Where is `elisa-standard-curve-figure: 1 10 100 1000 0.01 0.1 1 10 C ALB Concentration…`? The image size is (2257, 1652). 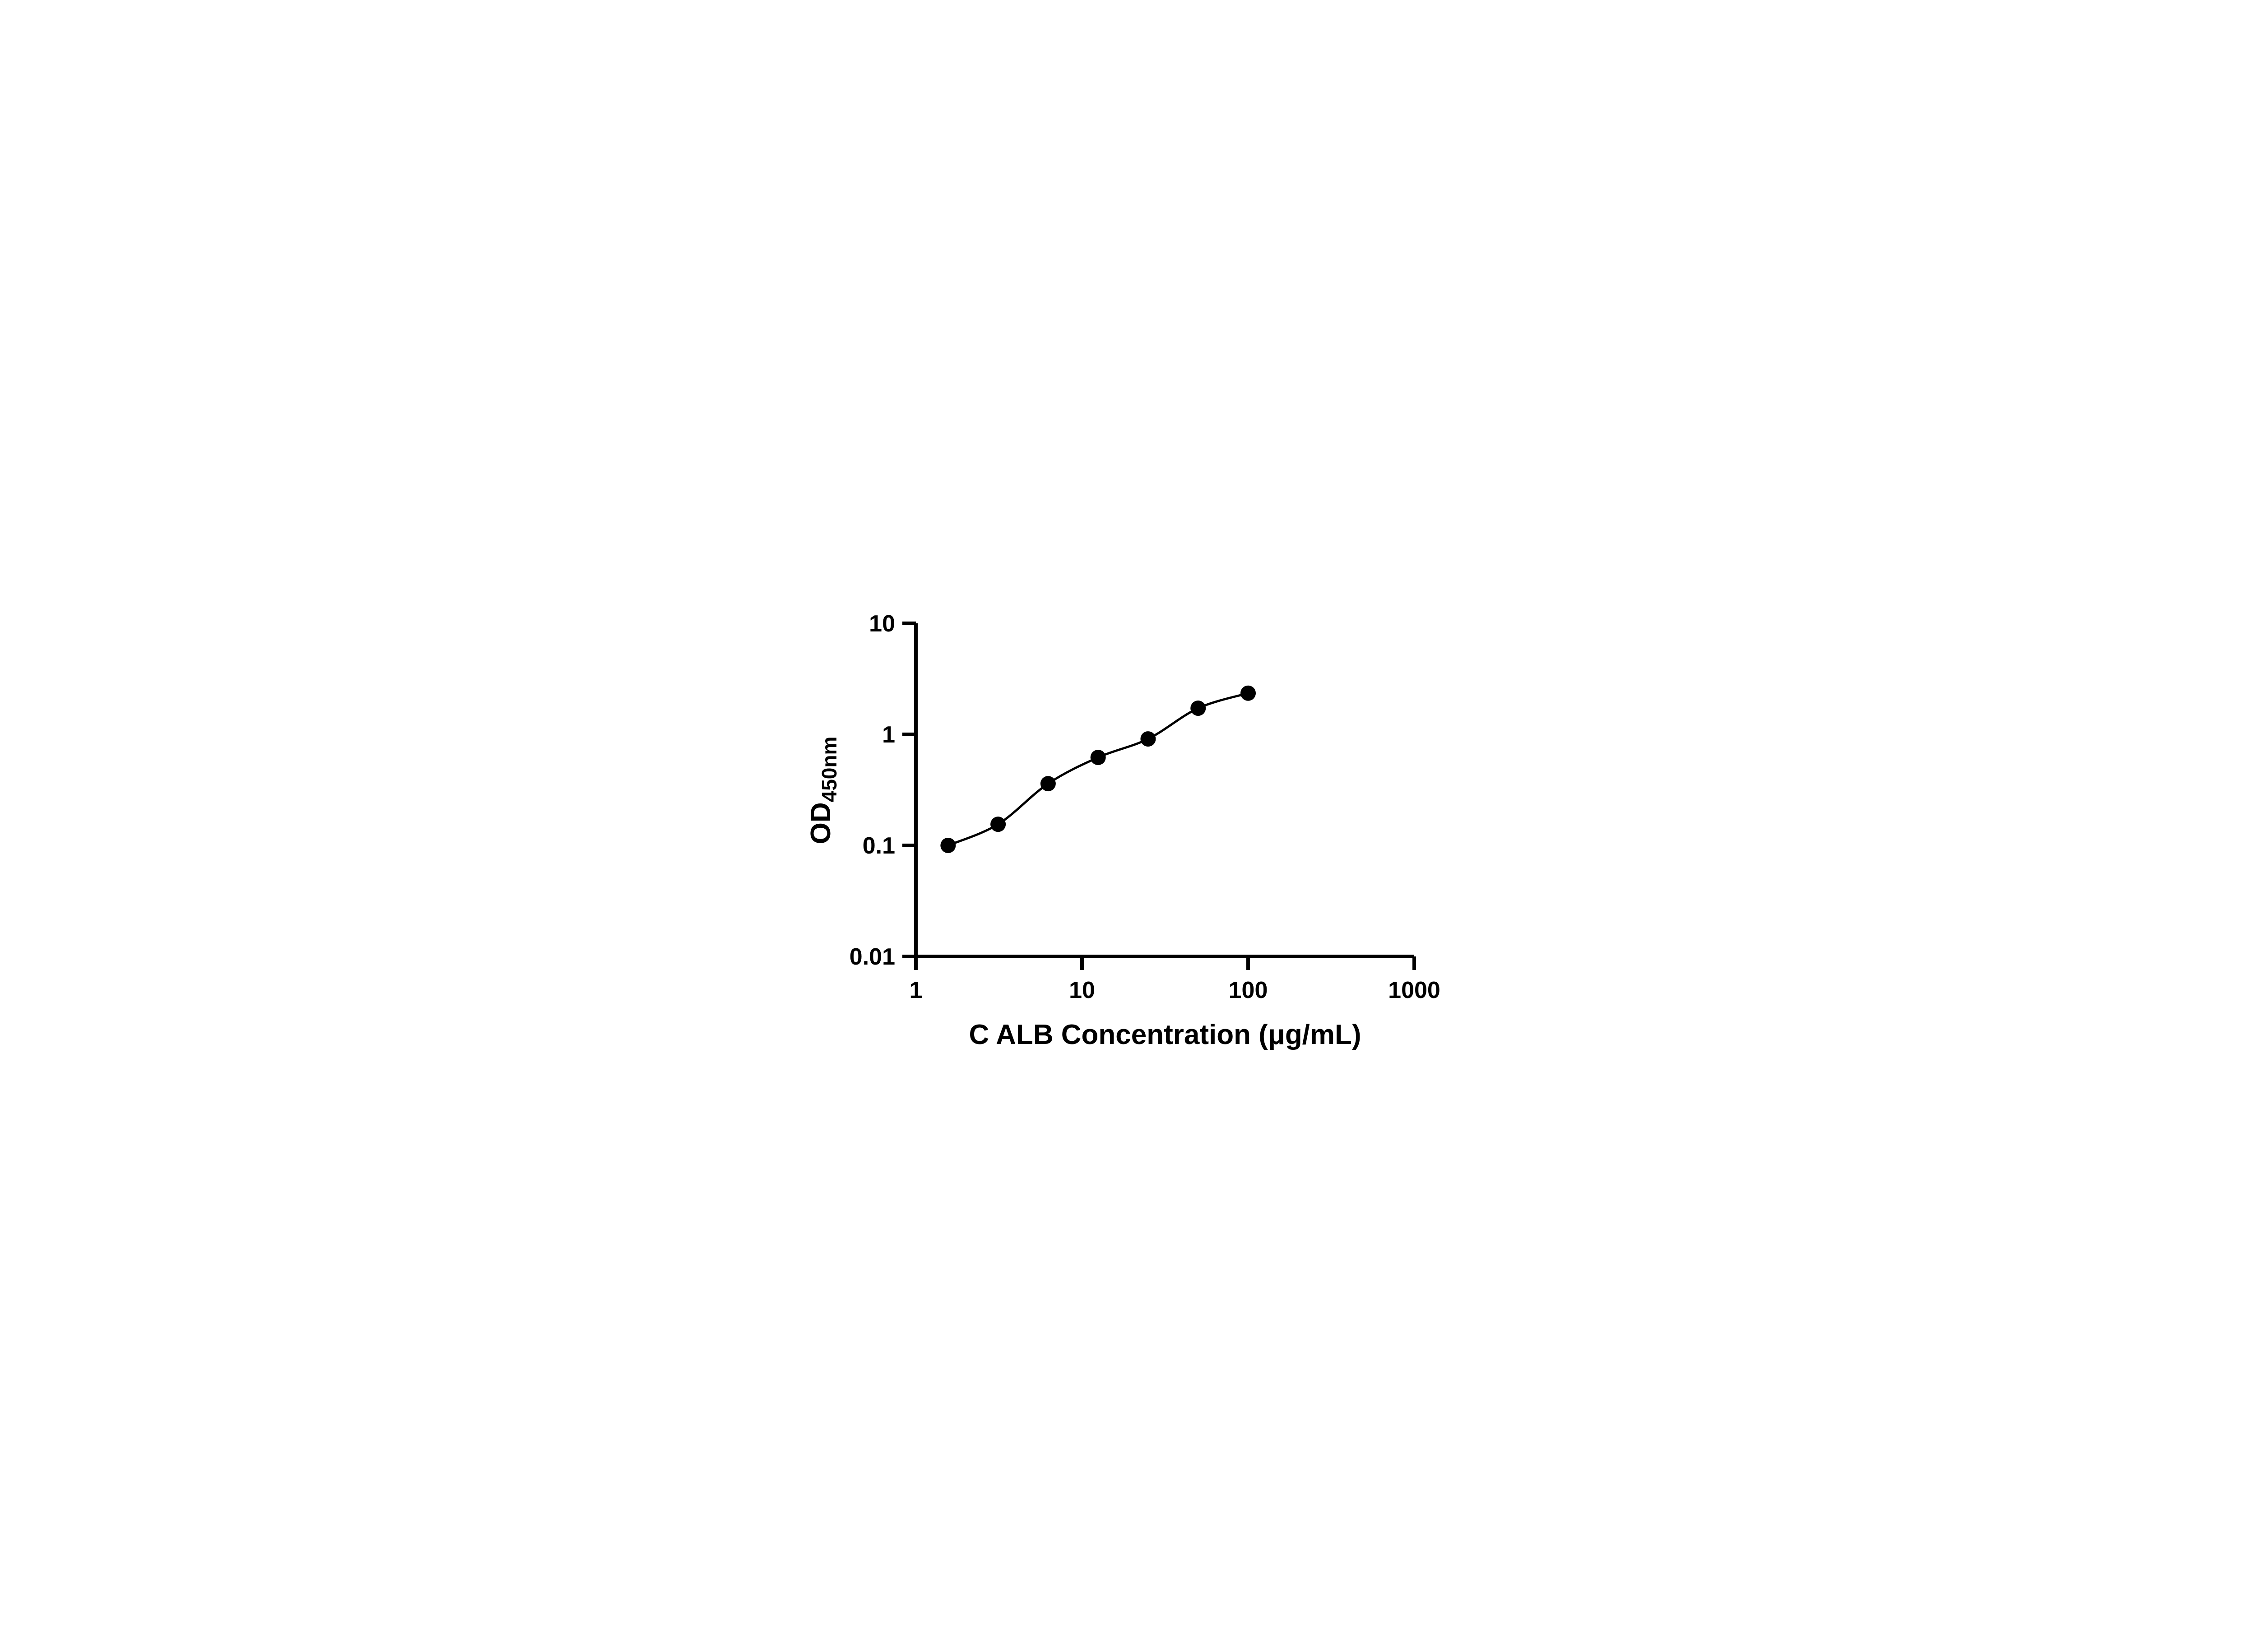
elisa-standard-curve-figure: 1 10 100 1000 0.01 0.1 1 10 C ALB Concentration… is located at coordinates (1129, 826).